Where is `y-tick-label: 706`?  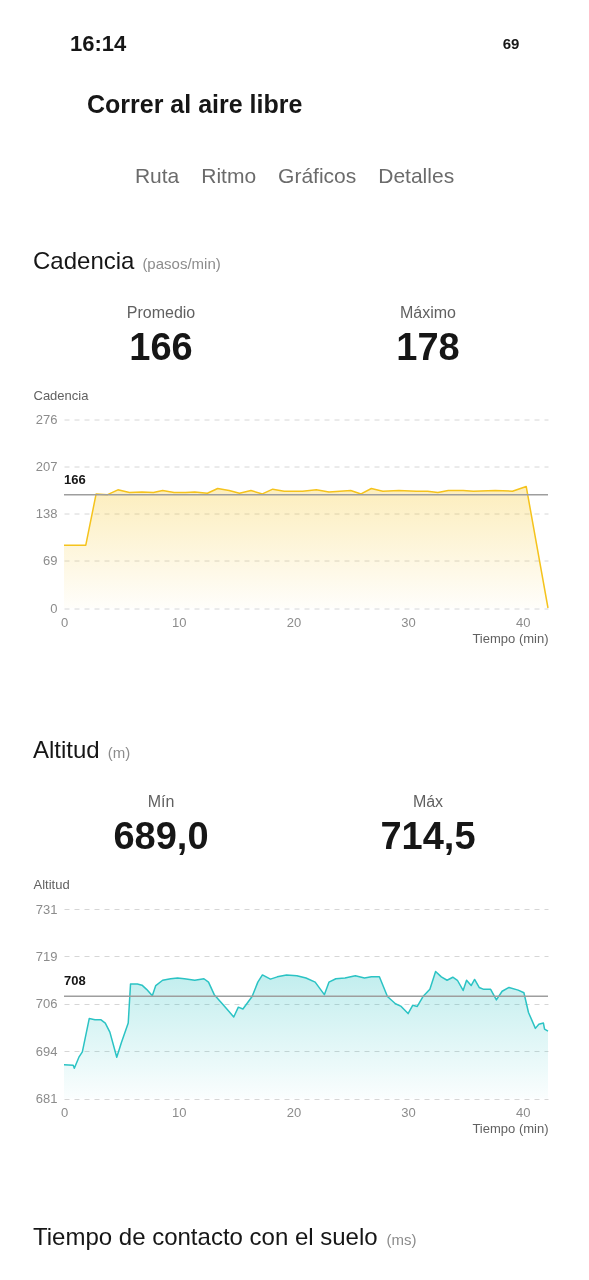 y-tick-label: 706 is located at coordinates (46, 1004).